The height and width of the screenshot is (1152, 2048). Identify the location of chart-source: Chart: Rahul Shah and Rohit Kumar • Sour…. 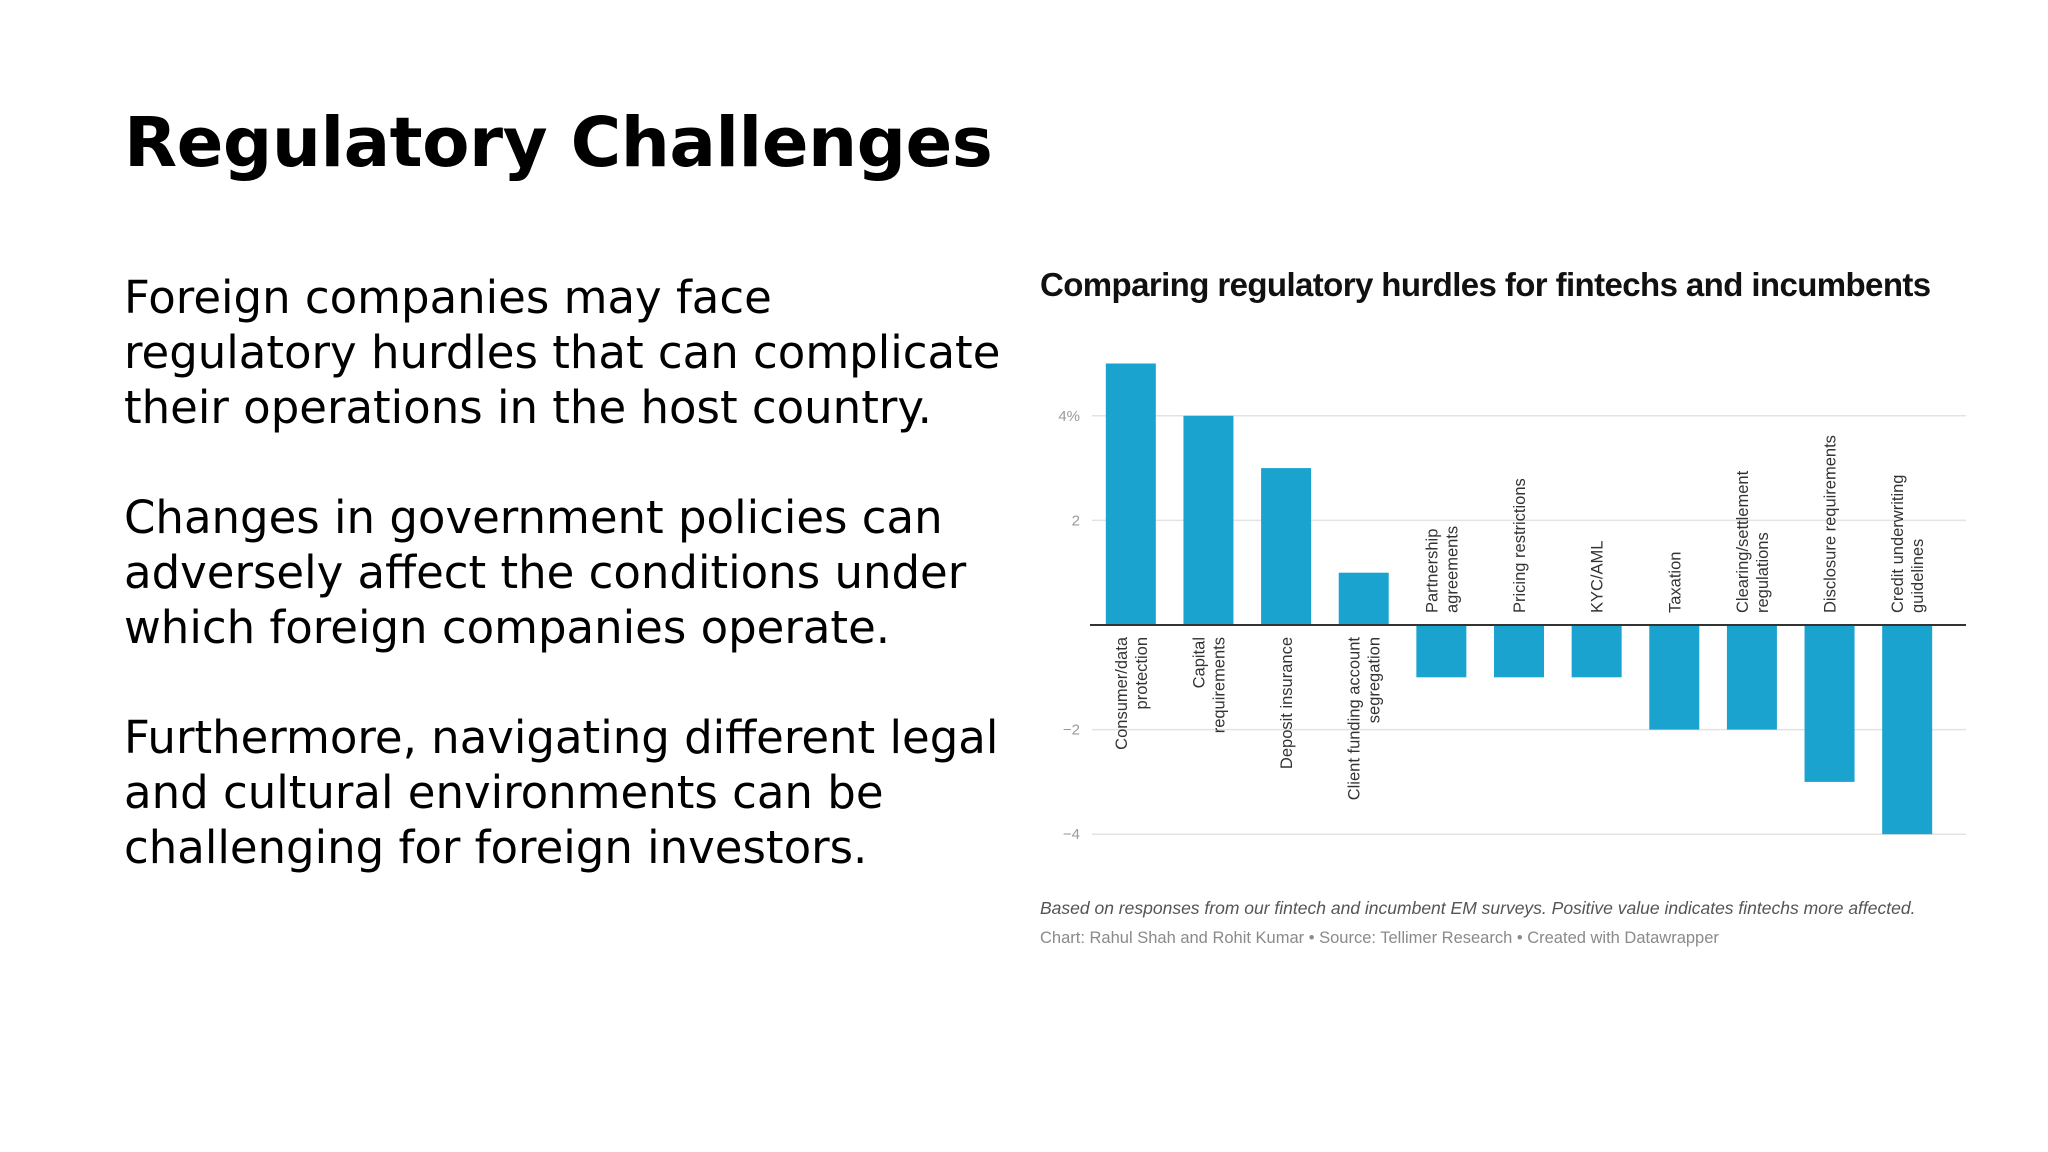
(1379, 938).